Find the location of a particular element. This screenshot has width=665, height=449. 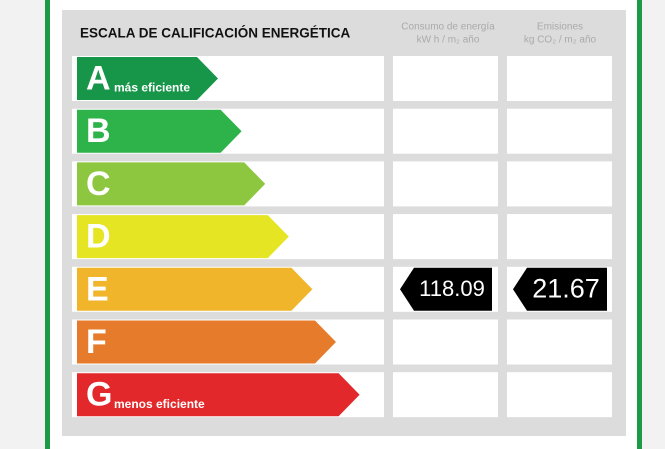

border-left is located at coordinates (47, 224).